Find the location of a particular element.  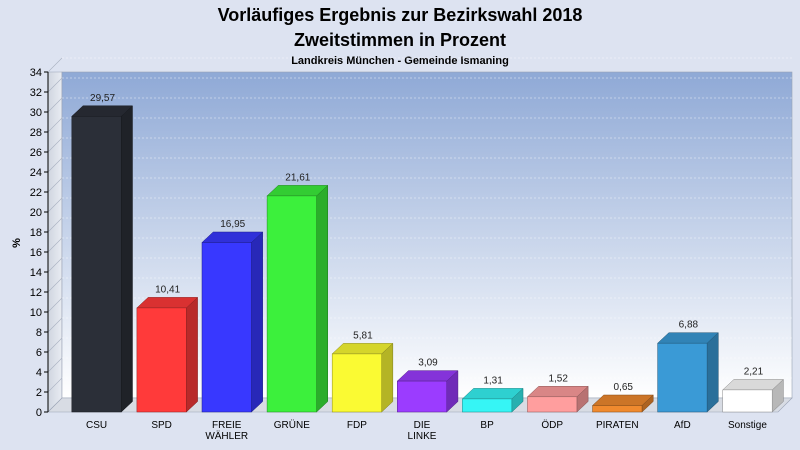

category-label: AfD is located at coordinates (682, 425).